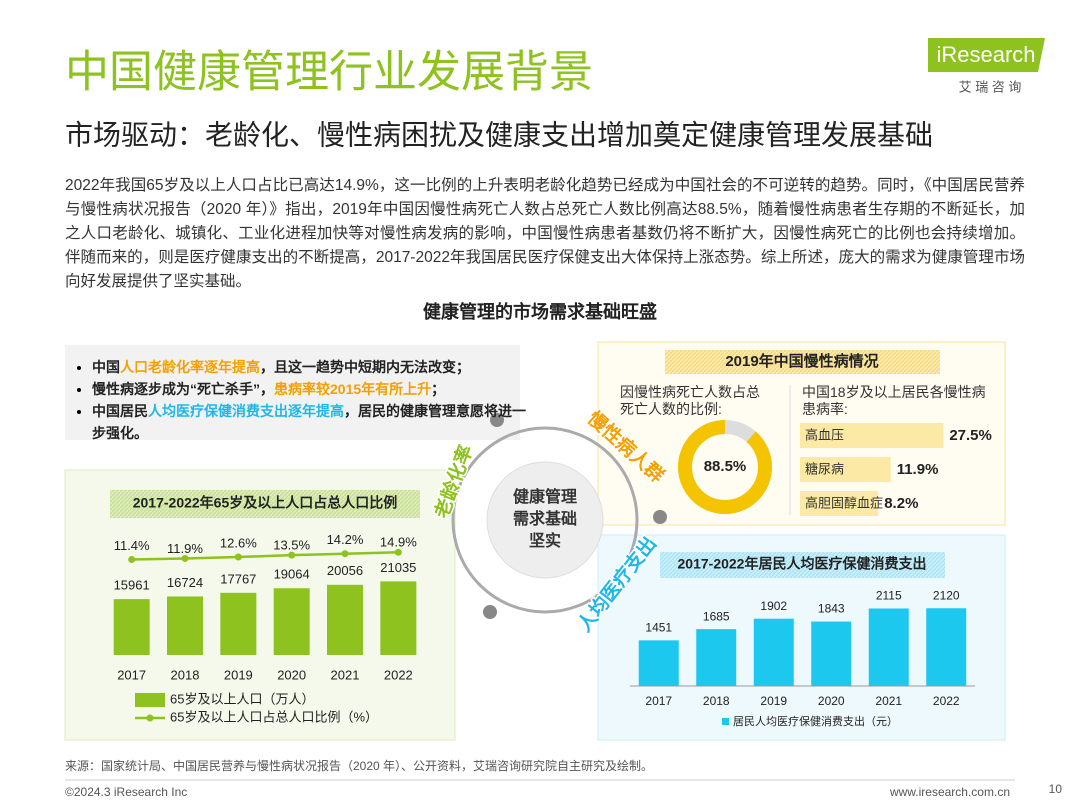 The height and width of the screenshot is (810, 1080). I want to click on legend-label: 65岁及以上人口（万人）, so click(242, 698).